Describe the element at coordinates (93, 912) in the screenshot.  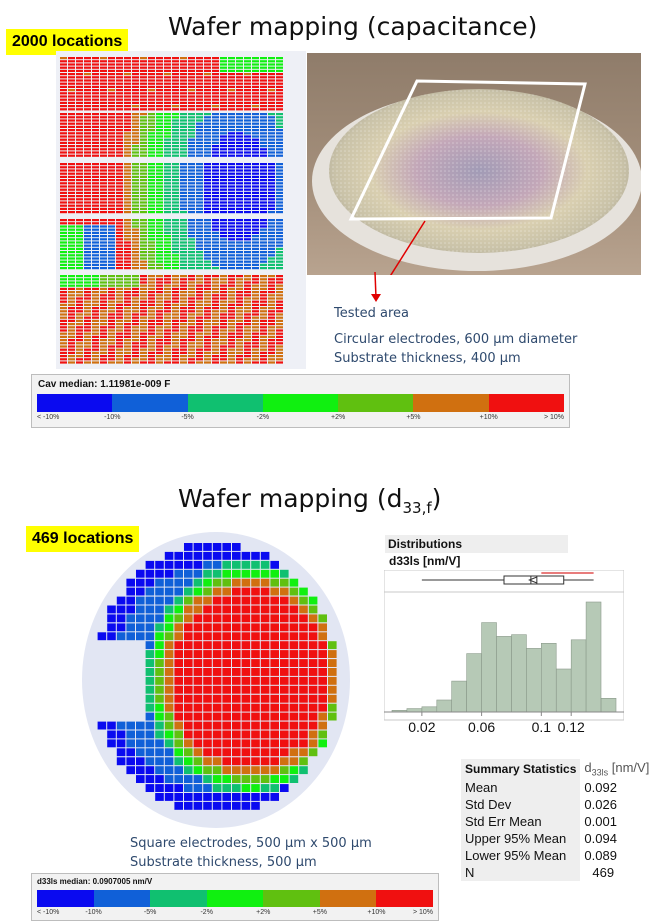
I see `colorbar-tick-label: -10%` at that location.